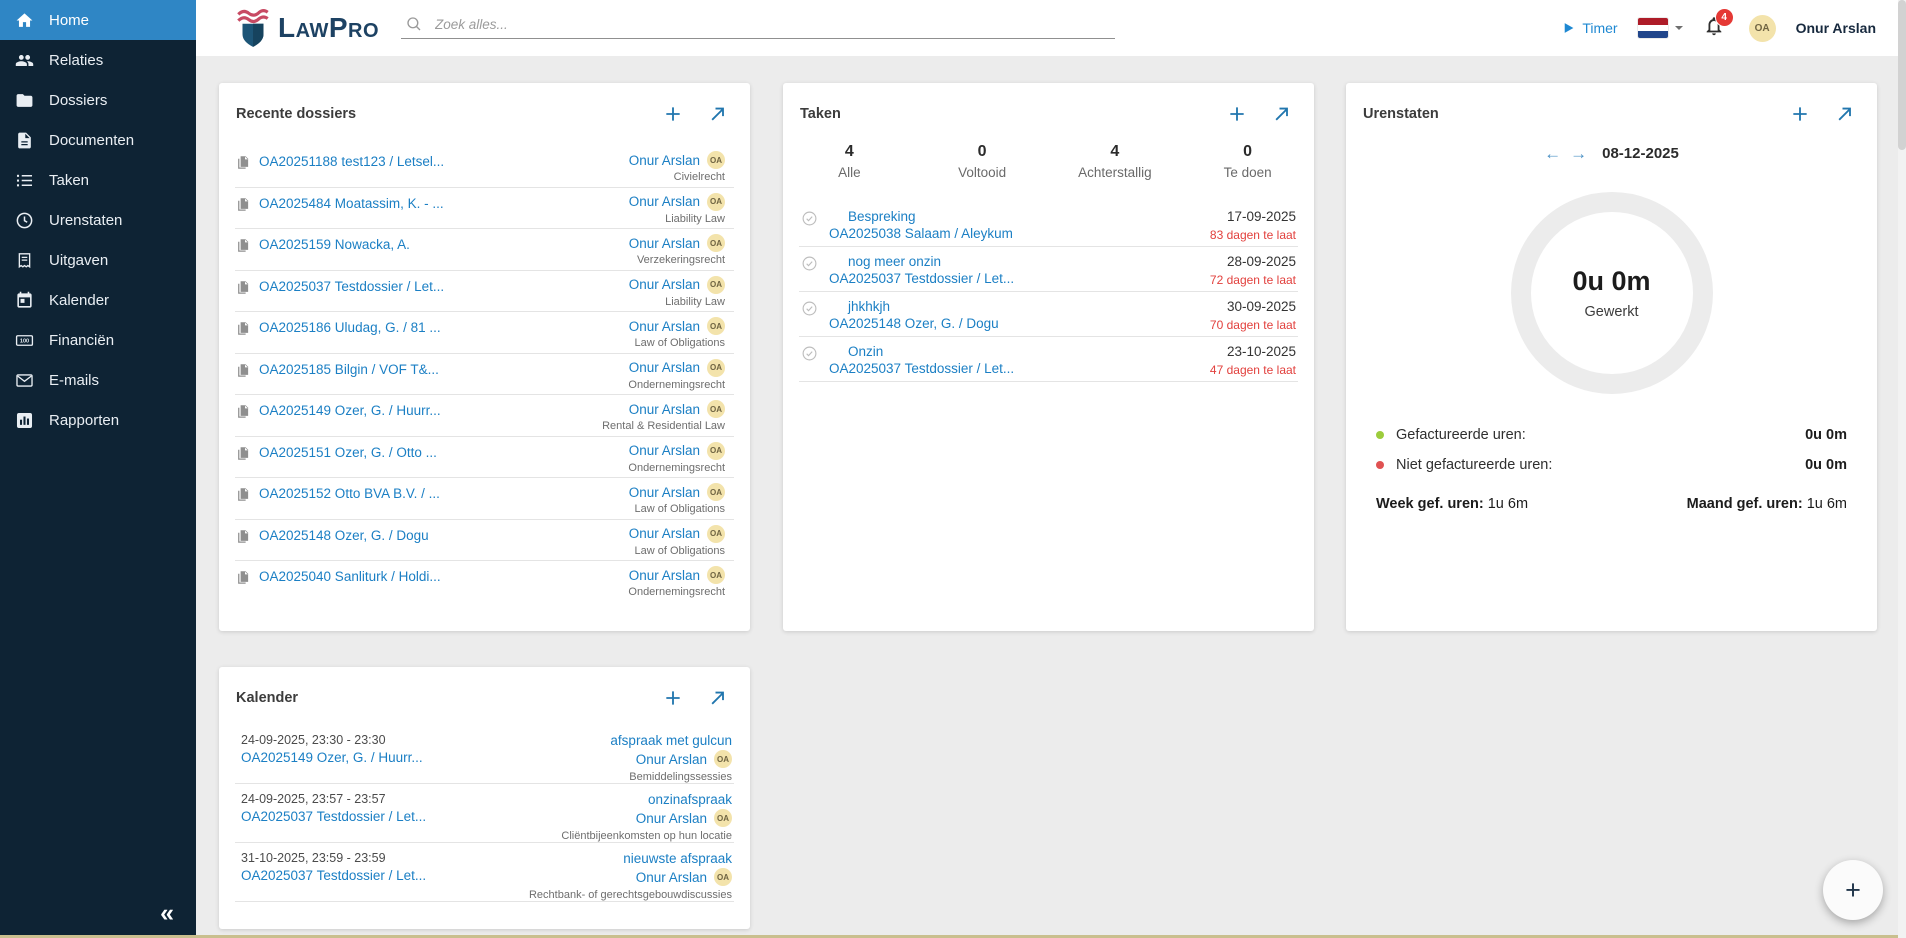 This screenshot has height=938, width=1906. What do you see at coordinates (895, 261) in the screenshot?
I see `task-name-link: nog meer onzin` at bounding box center [895, 261].